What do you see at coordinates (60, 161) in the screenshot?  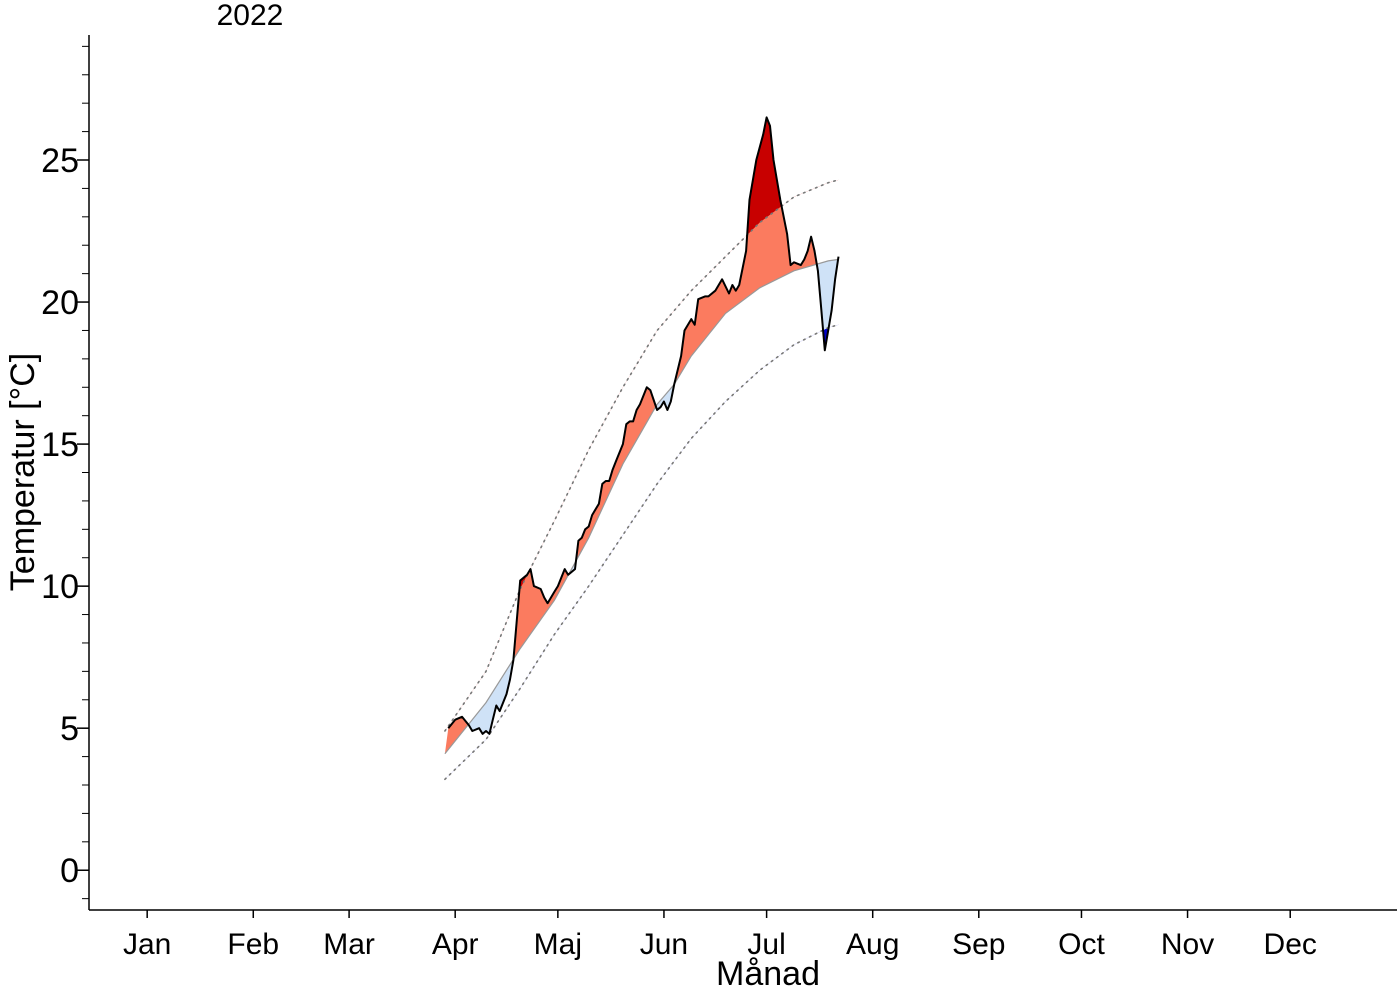 I see `y-tick-label: 25` at bounding box center [60, 161].